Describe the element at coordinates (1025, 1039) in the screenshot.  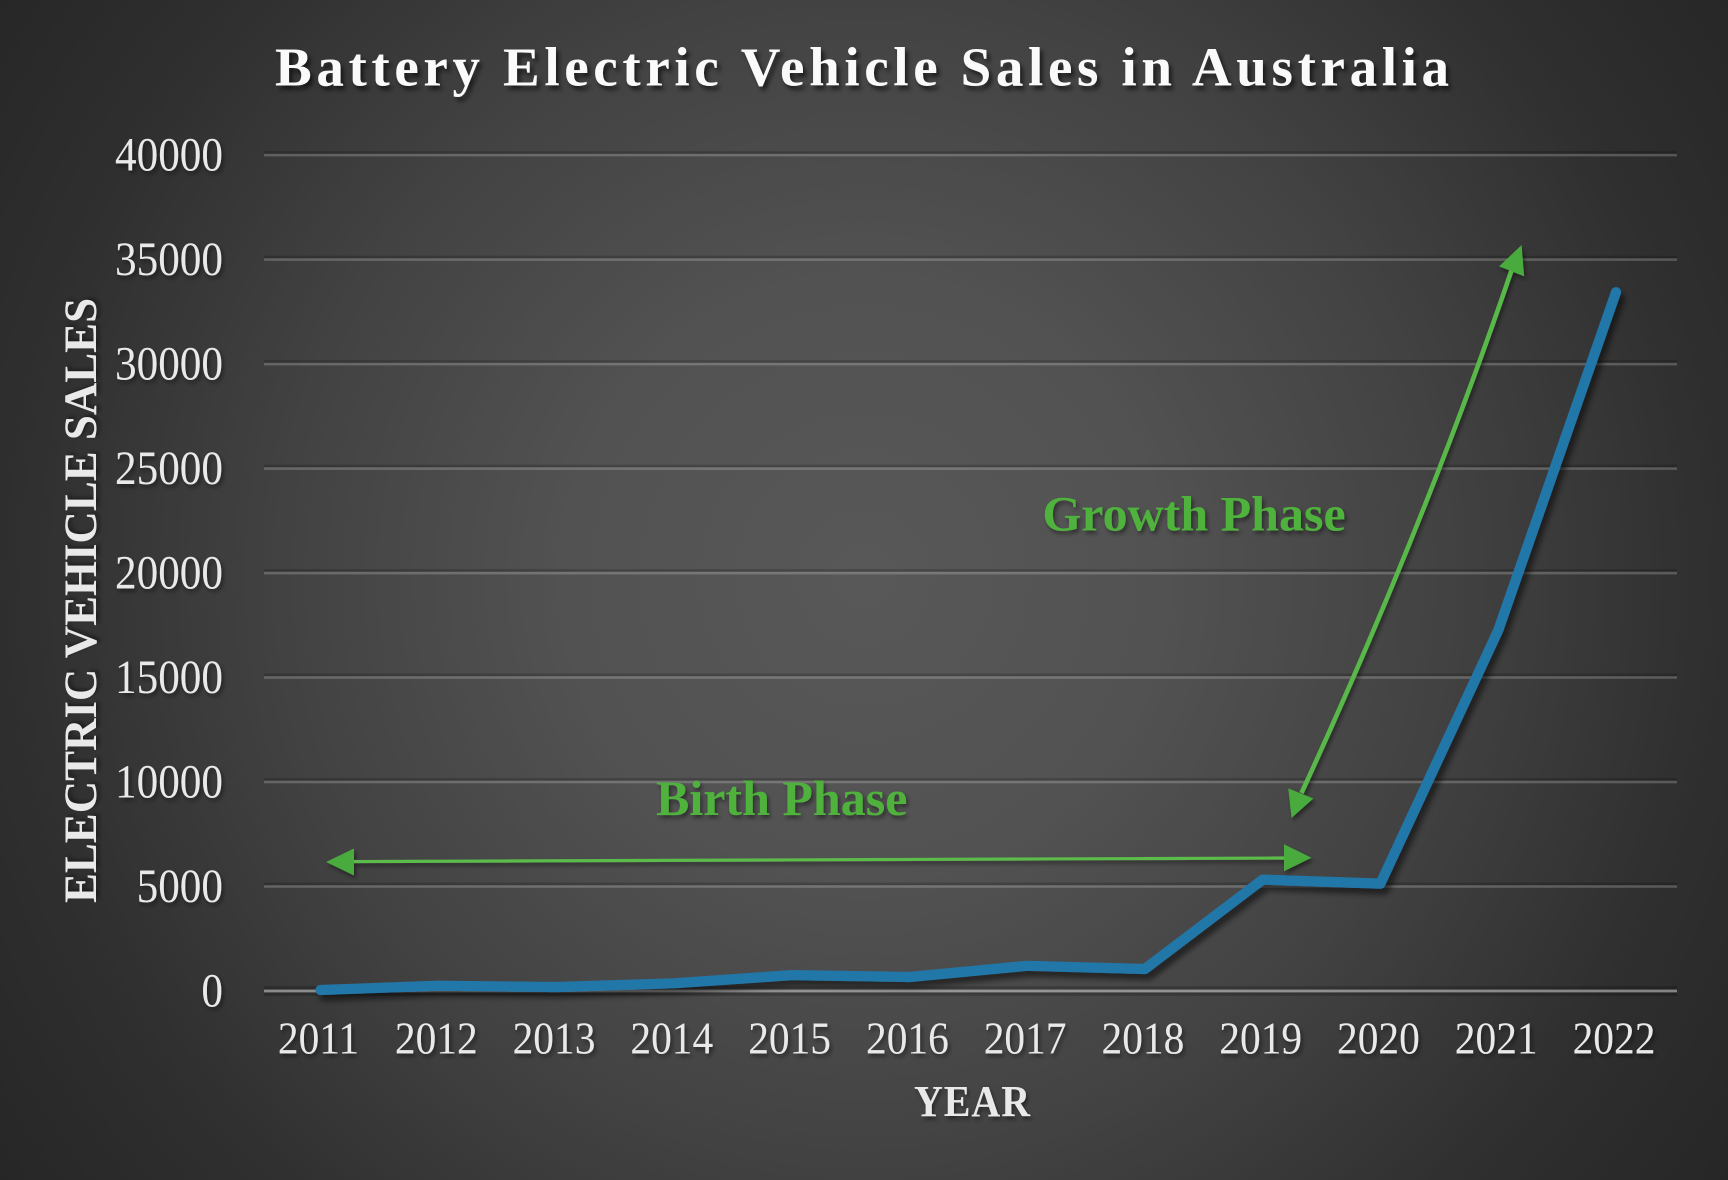
I see `svg-text: 2017` at that location.